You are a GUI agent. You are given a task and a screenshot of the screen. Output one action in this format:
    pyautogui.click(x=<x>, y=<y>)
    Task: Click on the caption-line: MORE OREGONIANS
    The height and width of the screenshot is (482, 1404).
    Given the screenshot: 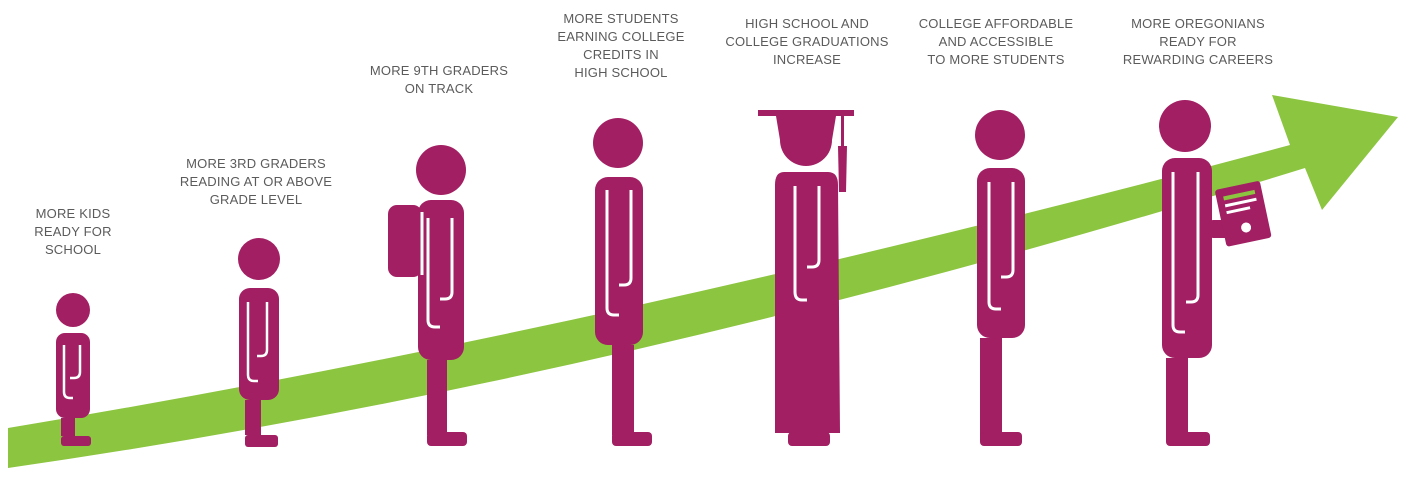 What is the action you would take?
    pyautogui.click(x=1198, y=23)
    